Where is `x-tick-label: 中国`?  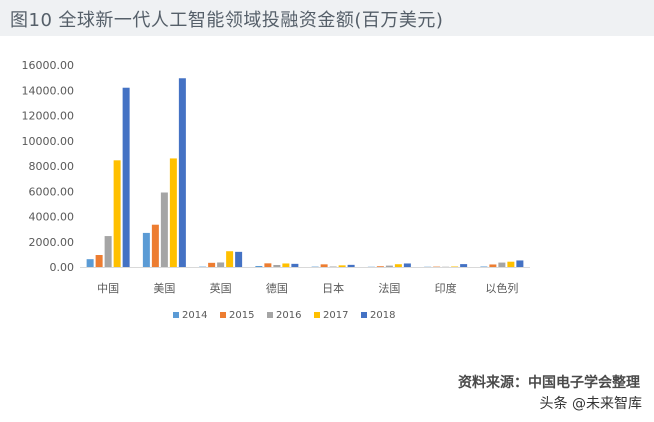
x-tick-label: 中国 is located at coordinates (108, 288).